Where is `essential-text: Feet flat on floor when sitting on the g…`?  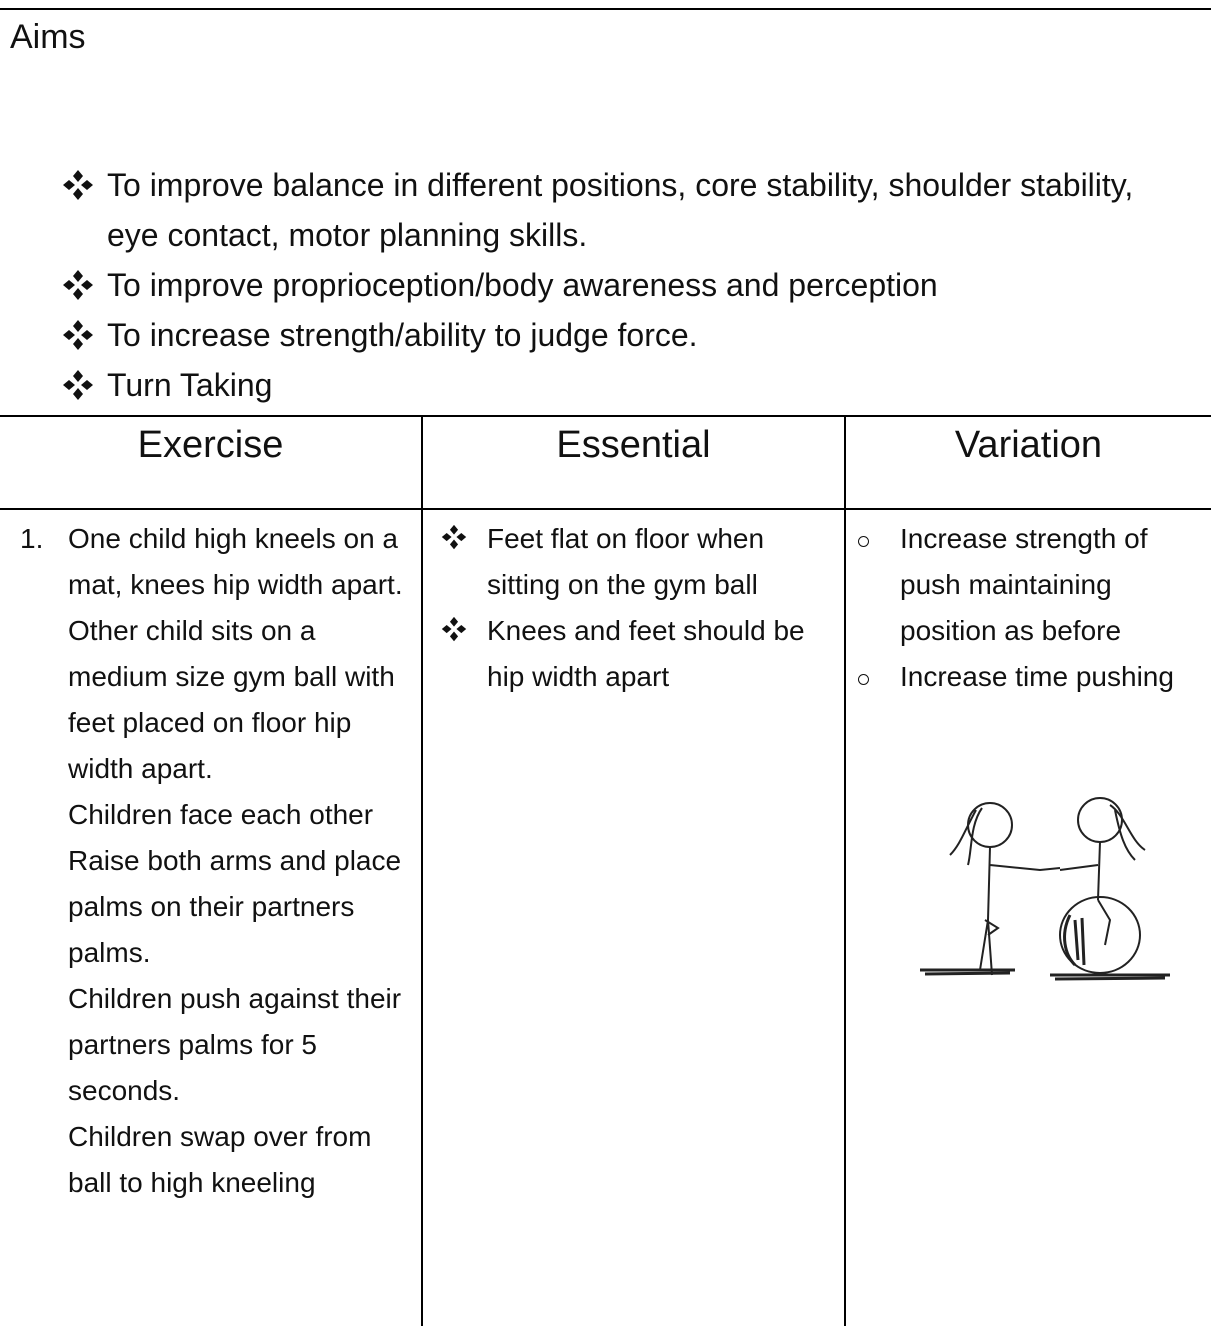 essential-text: Feet flat on floor when sitting on the g… is located at coordinates (626, 561).